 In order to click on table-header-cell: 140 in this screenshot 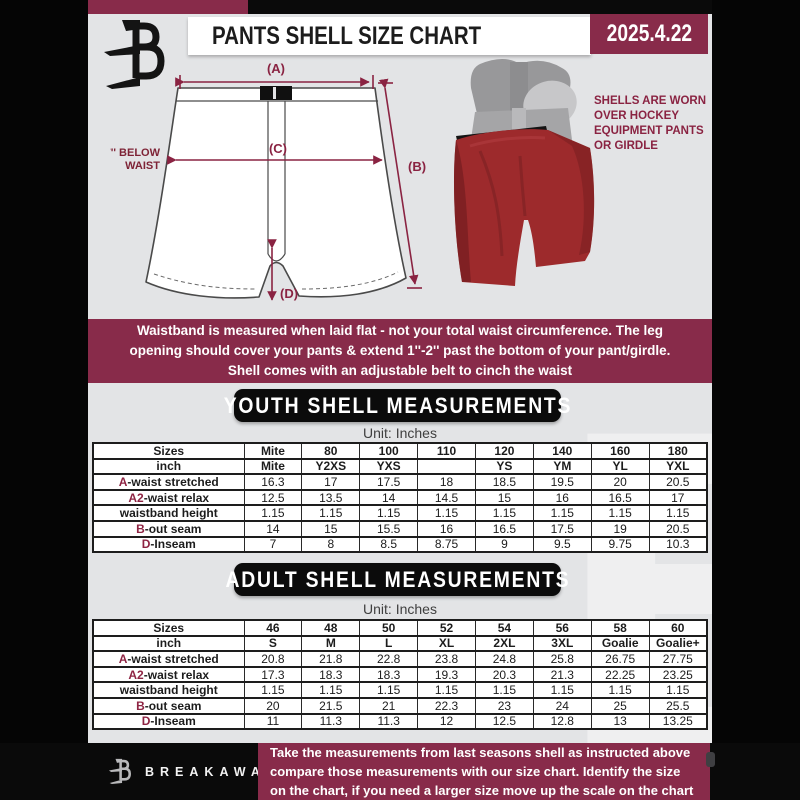, I will do `click(562, 450)`.